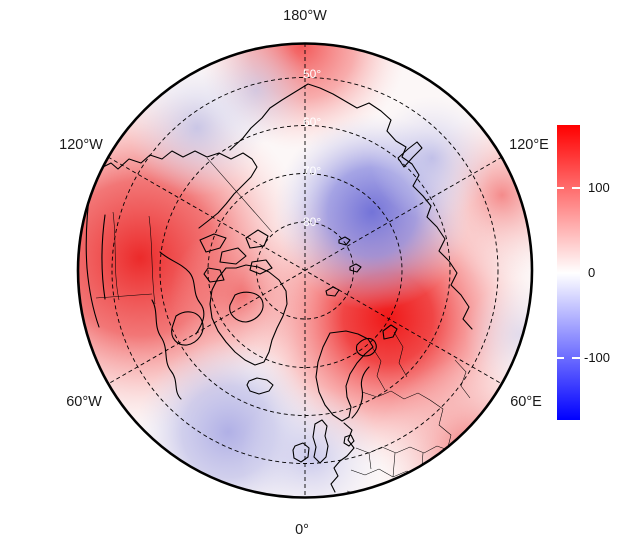 The height and width of the screenshot is (552, 625). What do you see at coordinates (366, 347) in the screenshot?
I see `white-sea` at bounding box center [366, 347].